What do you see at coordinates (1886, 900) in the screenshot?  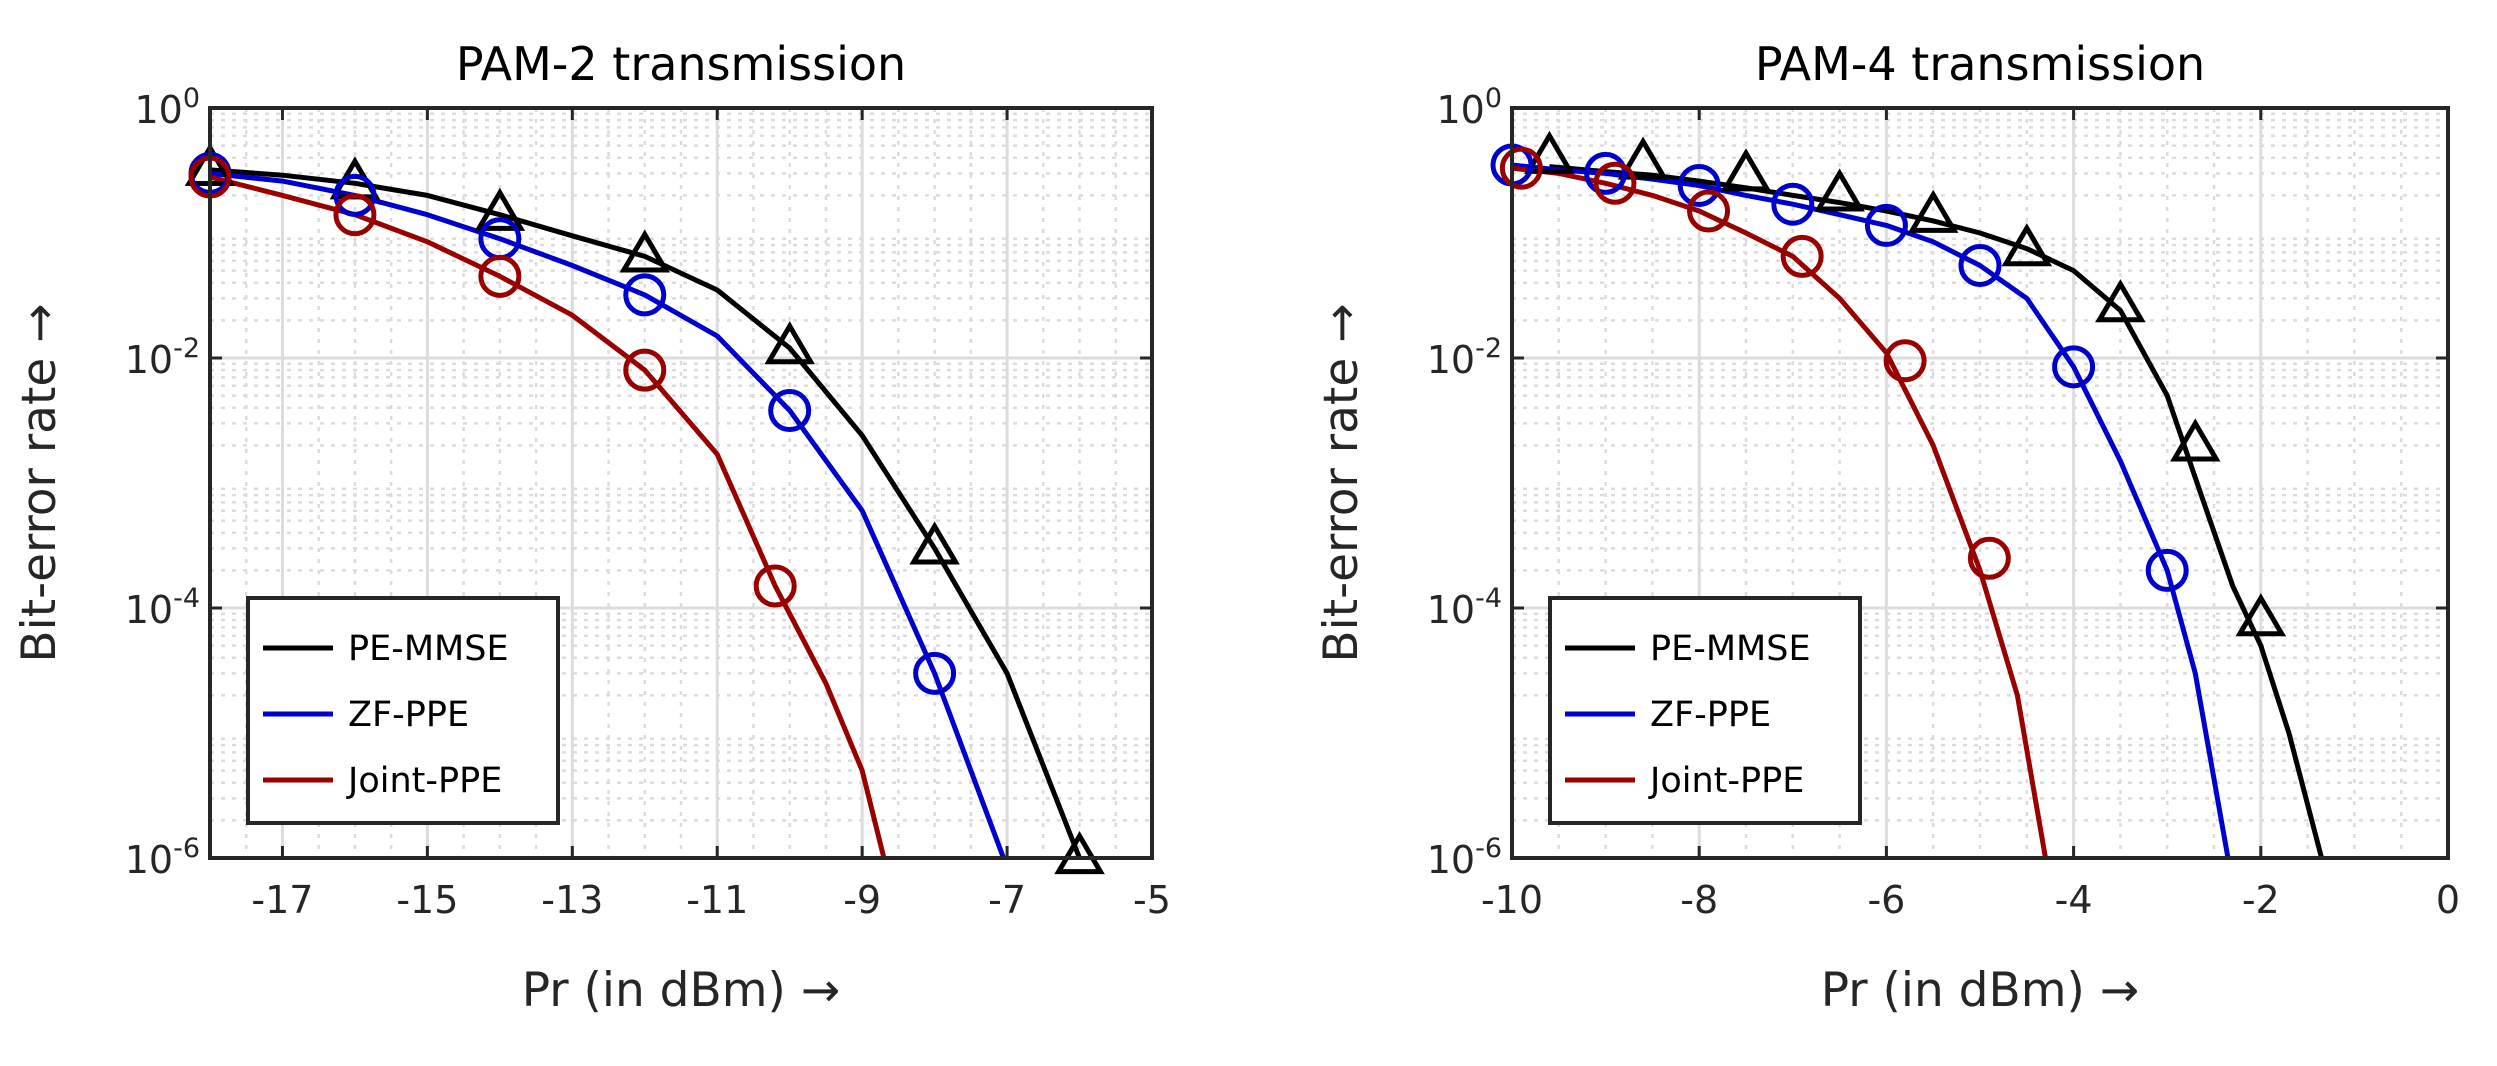 I see `x-tick-label: -6` at bounding box center [1886, 900].